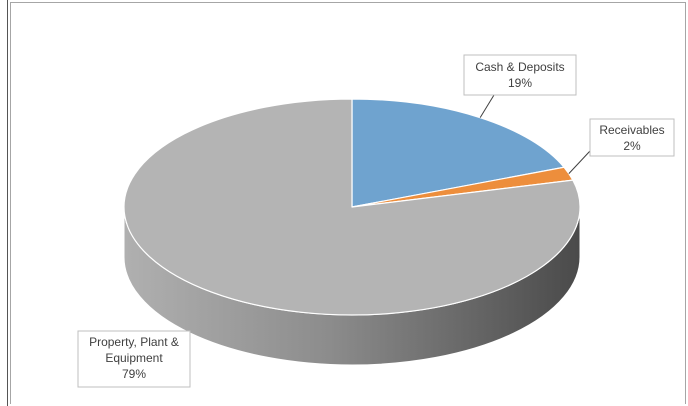  What do you see at coordinates (520, 83) in the screenshot?
I see `label-cash-deposits-pct: 19%` at bounding box center [520, 83].